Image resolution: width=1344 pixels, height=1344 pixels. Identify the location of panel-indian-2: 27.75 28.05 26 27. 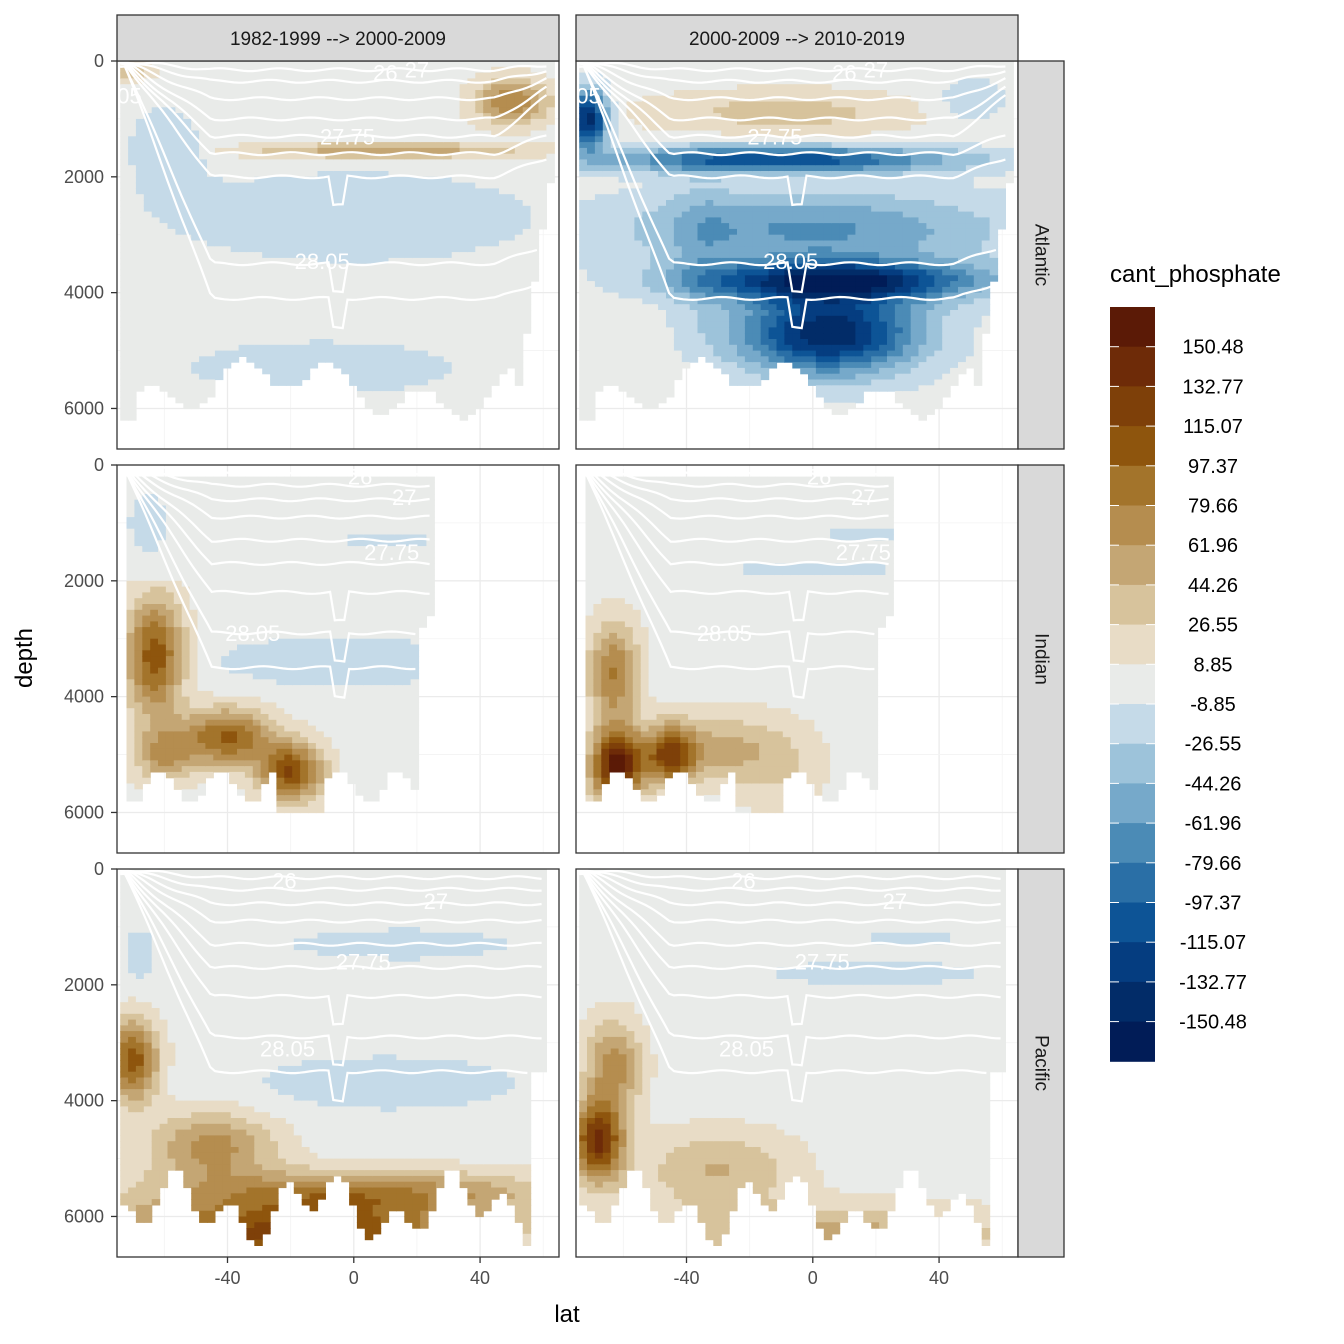
(797, 659).